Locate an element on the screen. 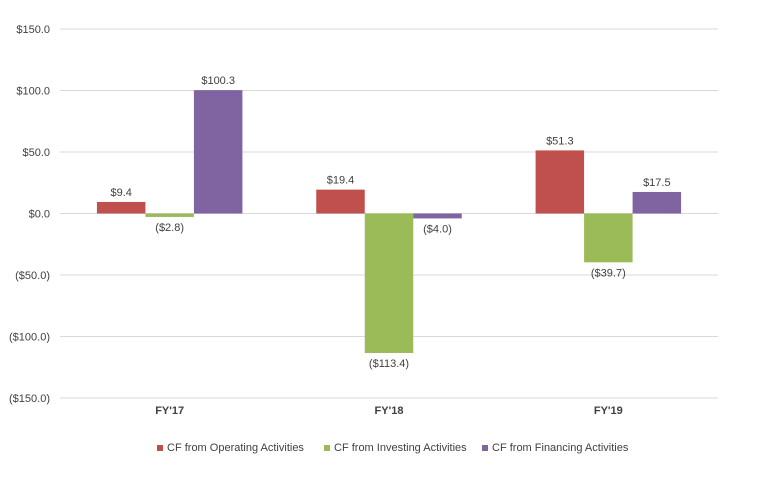  legend-label: CF from Investing Activities is located at coordinates (400, 448).